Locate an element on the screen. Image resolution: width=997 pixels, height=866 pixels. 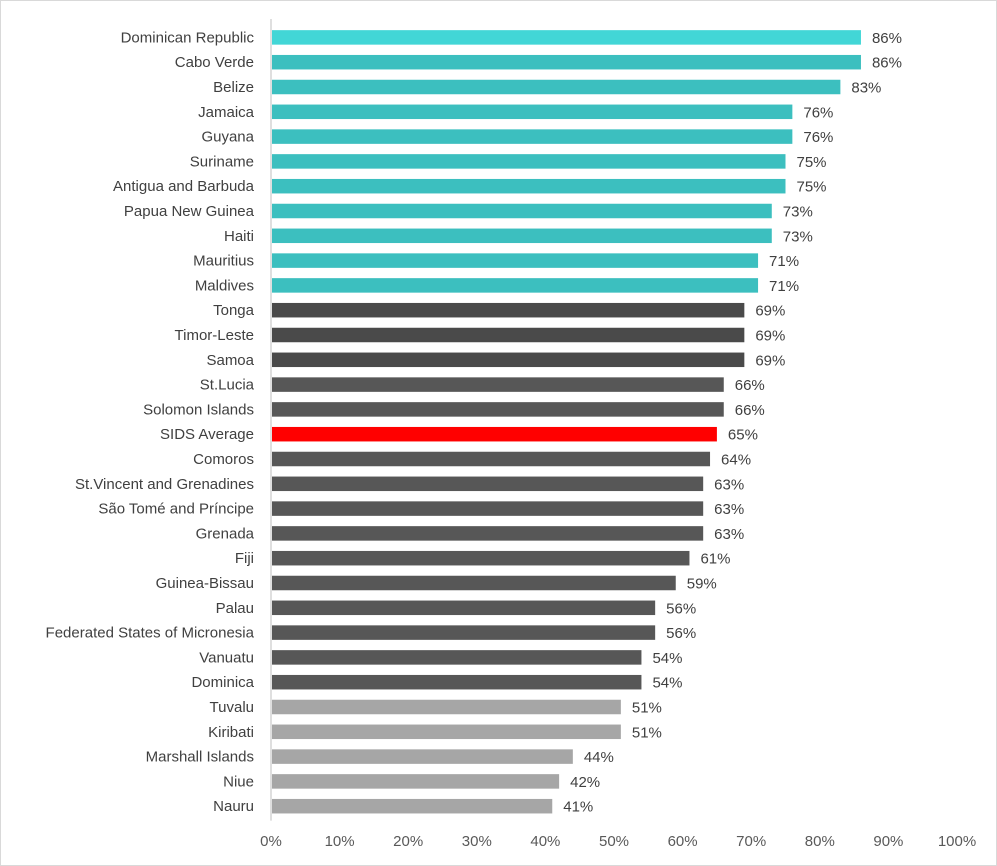
data-label: 59% is located at coordinates (702, 584).